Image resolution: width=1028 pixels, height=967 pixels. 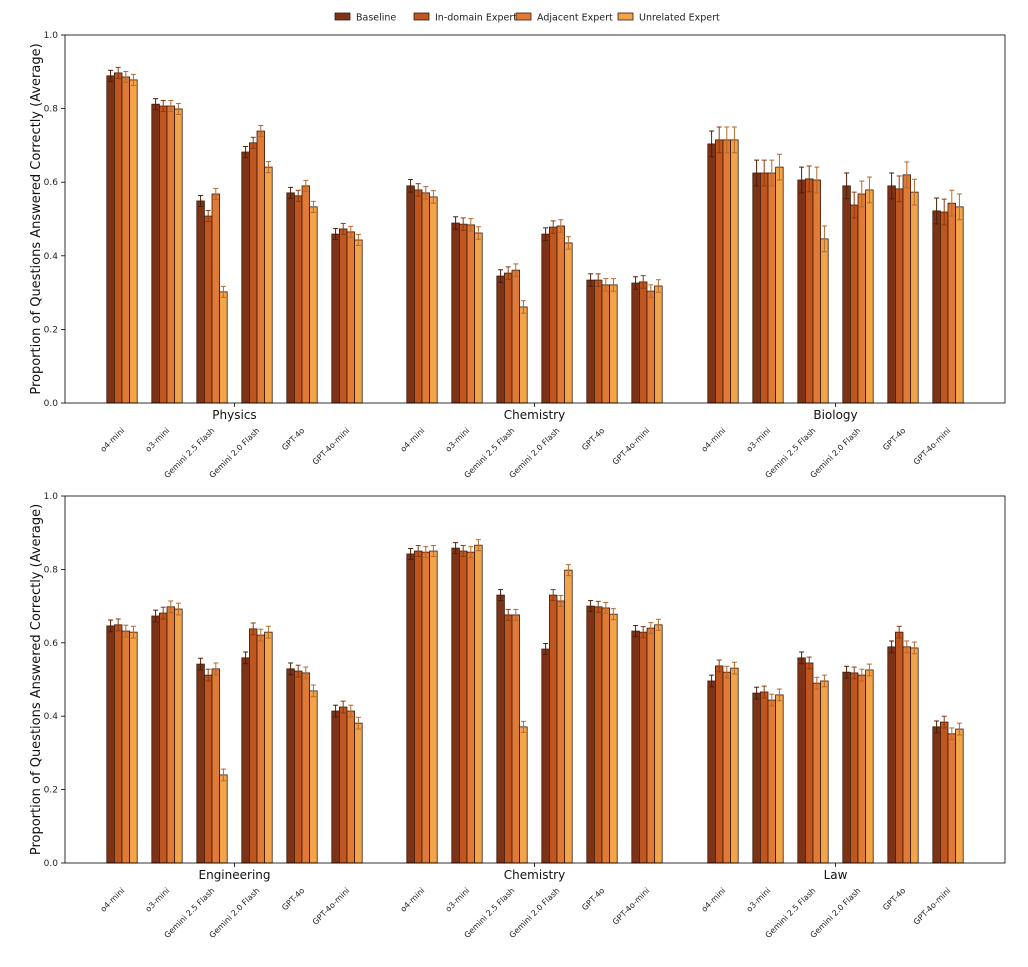 I want to click on y-tick-label: 0.2, so click(x=51, y=330).